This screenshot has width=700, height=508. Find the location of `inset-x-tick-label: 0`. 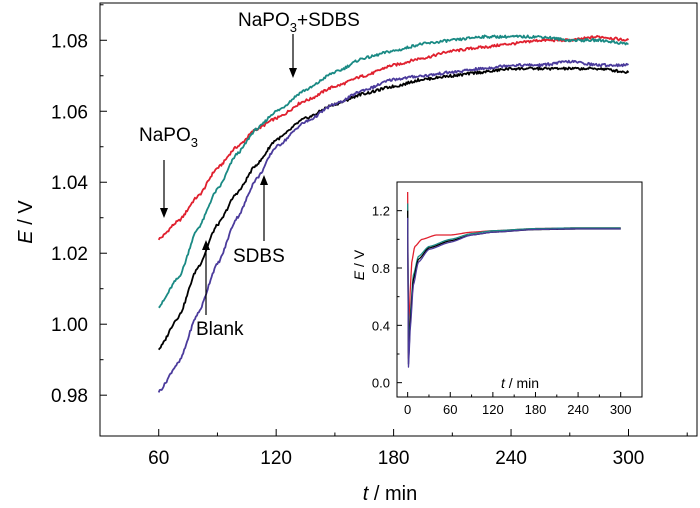

inset-x-tick-label: 0 is located at coordinates (407, 409).